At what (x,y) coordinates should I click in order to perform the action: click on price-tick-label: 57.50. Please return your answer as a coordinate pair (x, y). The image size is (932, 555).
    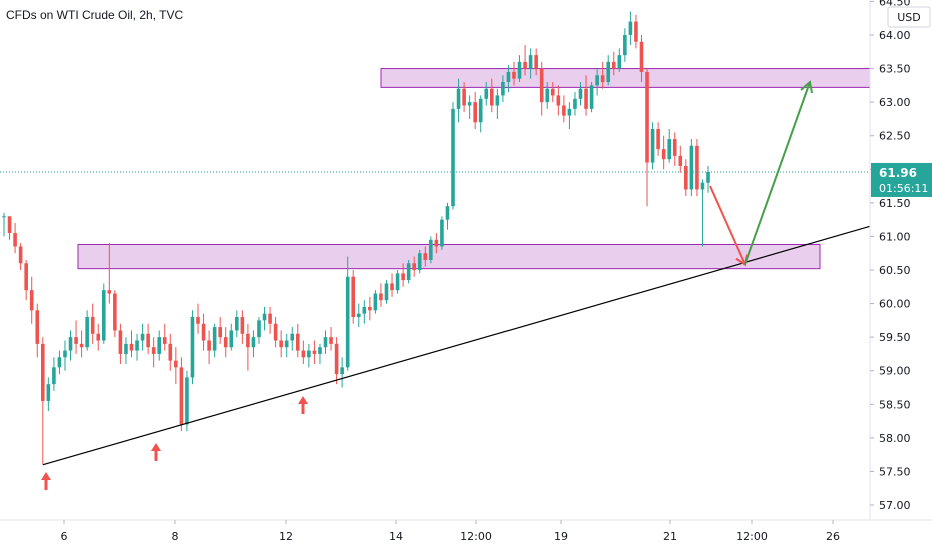
    Looking at the image, I should click on (895, 471).